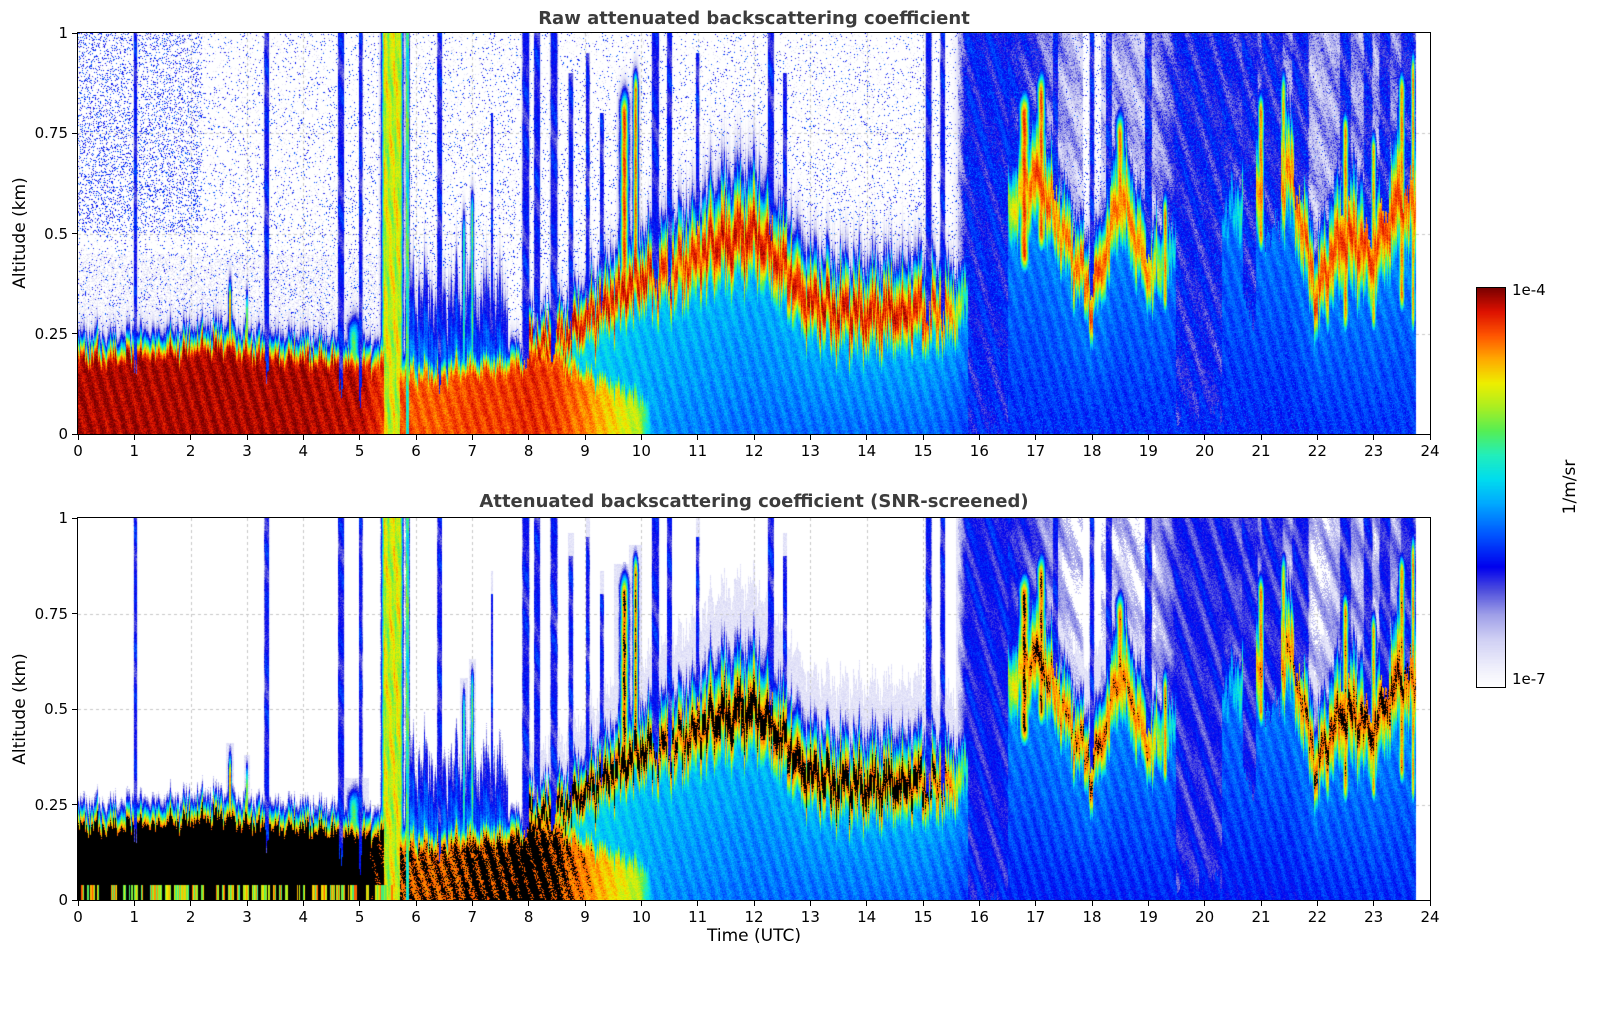 This screenshot has width=1621, height=1020. I want to click on x-axis-title: Time (UTC), so click(754, 936).